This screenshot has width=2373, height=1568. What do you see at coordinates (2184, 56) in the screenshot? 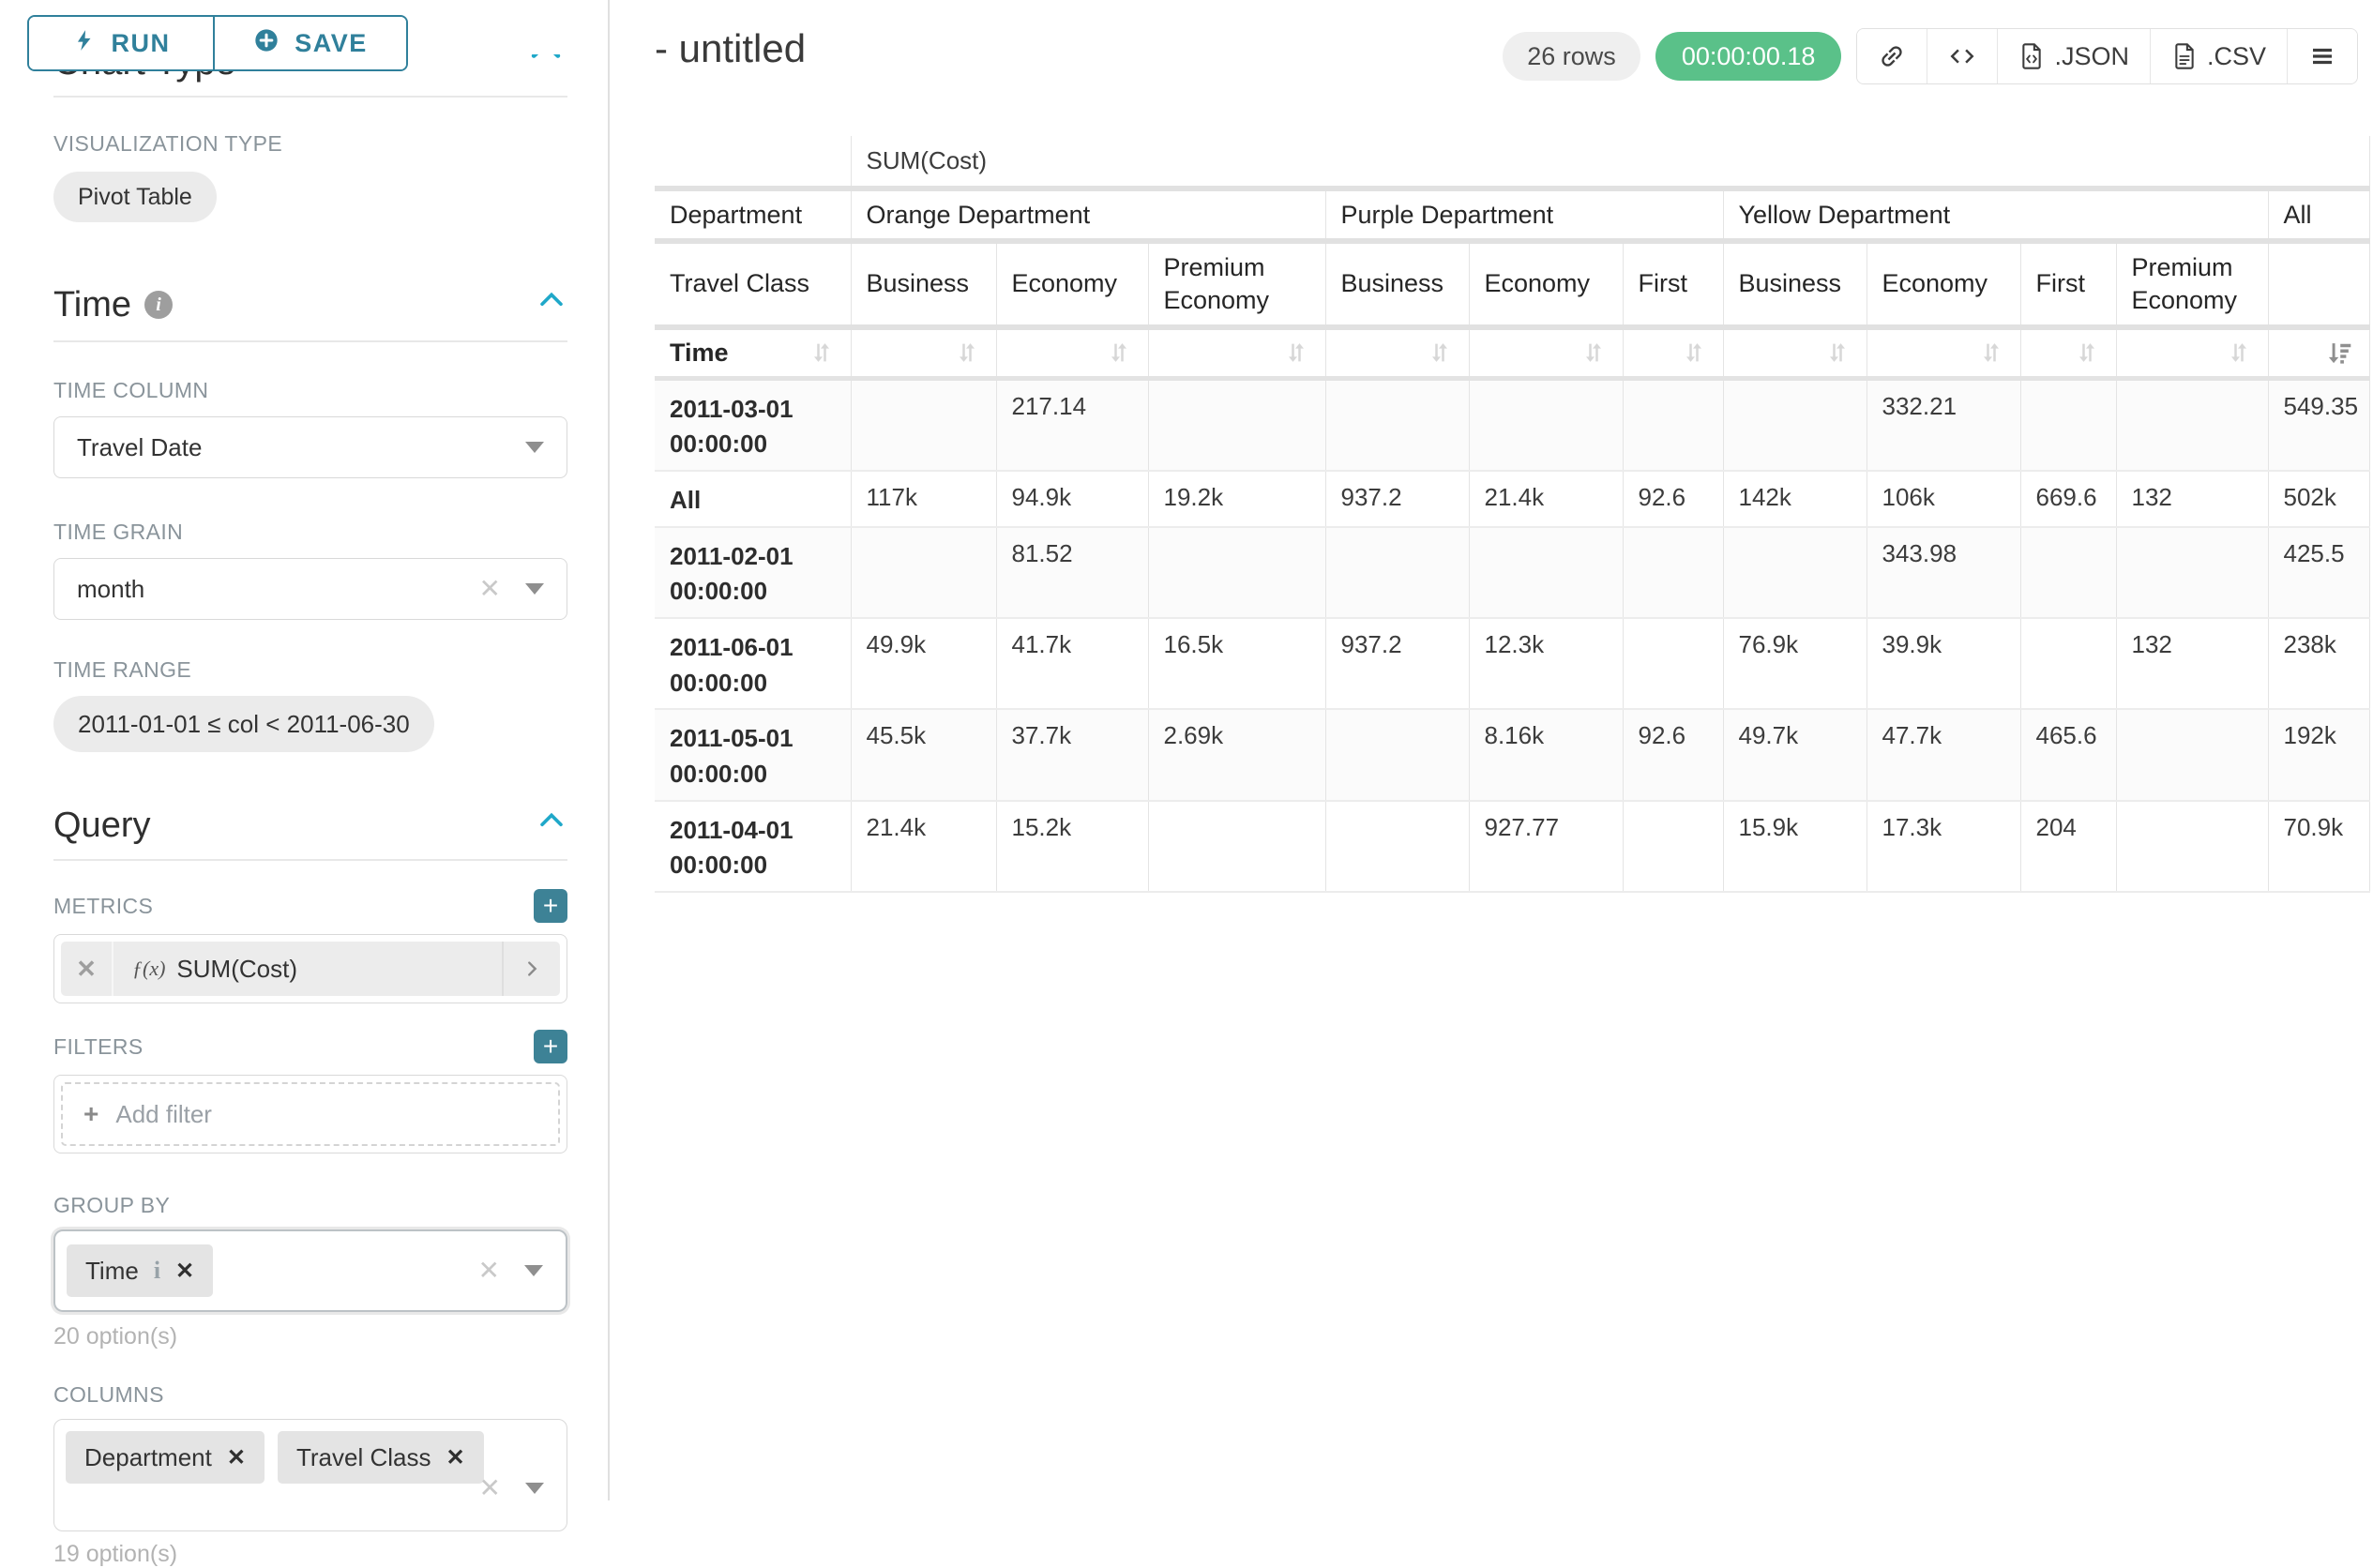
I see `file-lines-icon` at bounding box center [2184, 56].